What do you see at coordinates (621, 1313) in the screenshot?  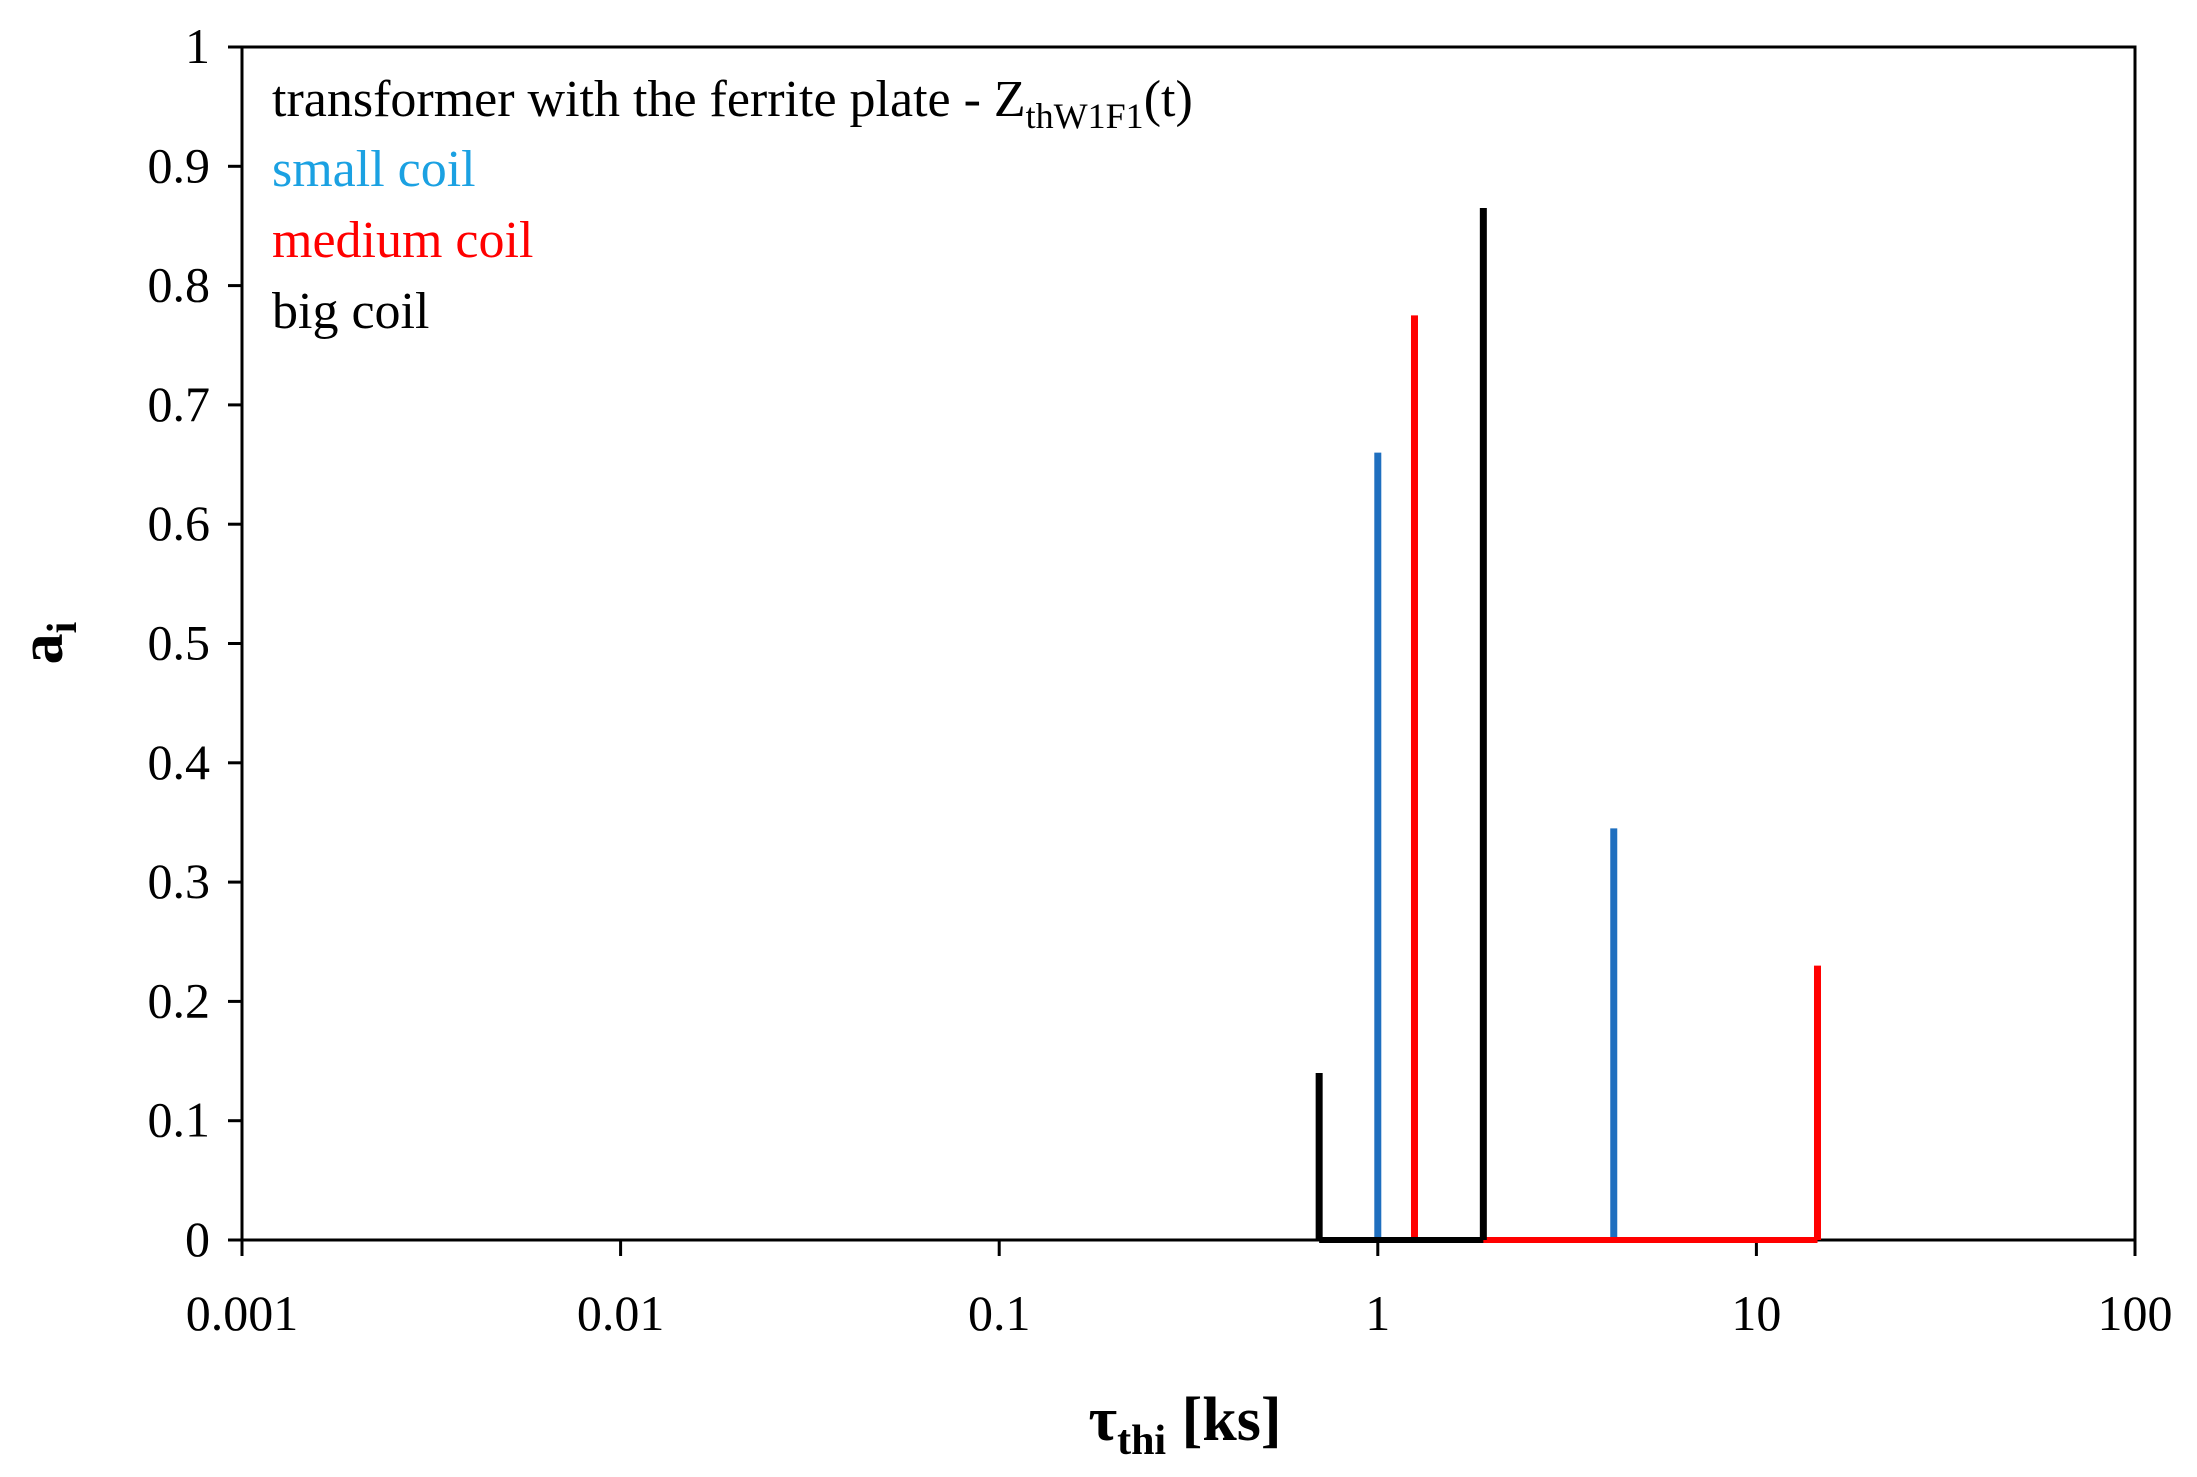 I see `x-tick-label: 0.01` at bounding box center [621, 1313].